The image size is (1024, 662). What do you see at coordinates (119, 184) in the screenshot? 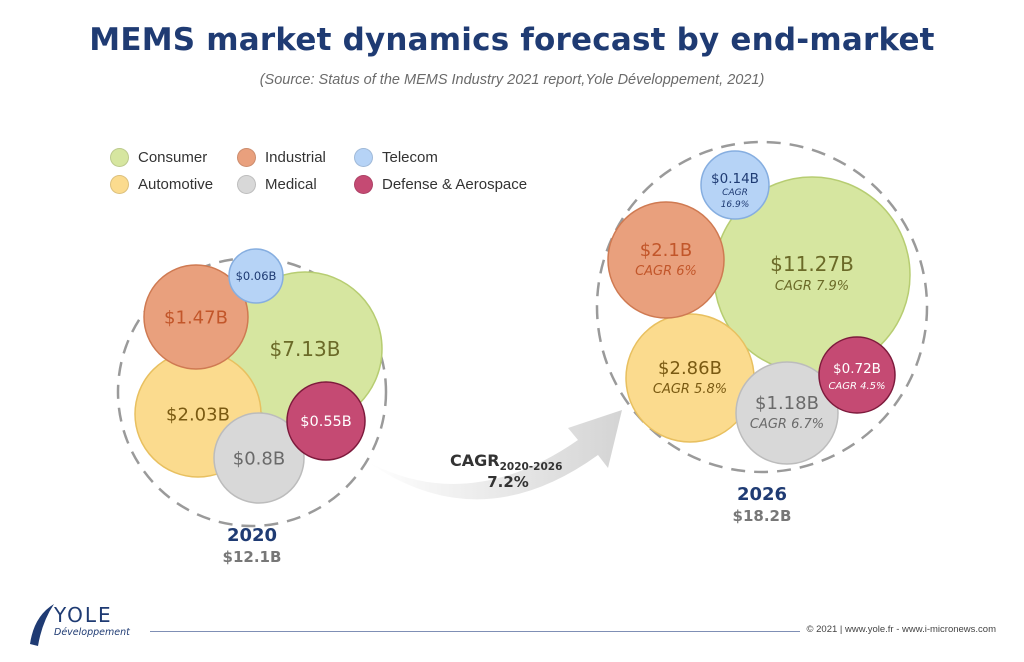
I see `legend-swatch-automotive` at bounding box center [119, 184].